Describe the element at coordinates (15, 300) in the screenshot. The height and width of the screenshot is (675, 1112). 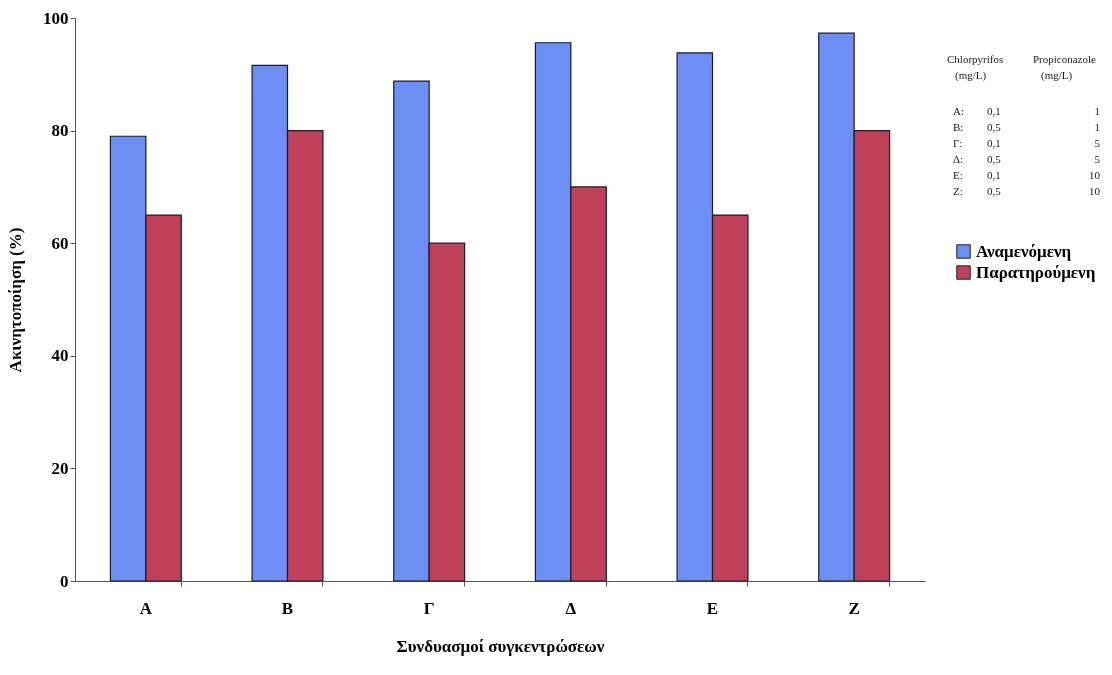
I see `y-axis-title: Ακινητοποίηση (%)` at that location.